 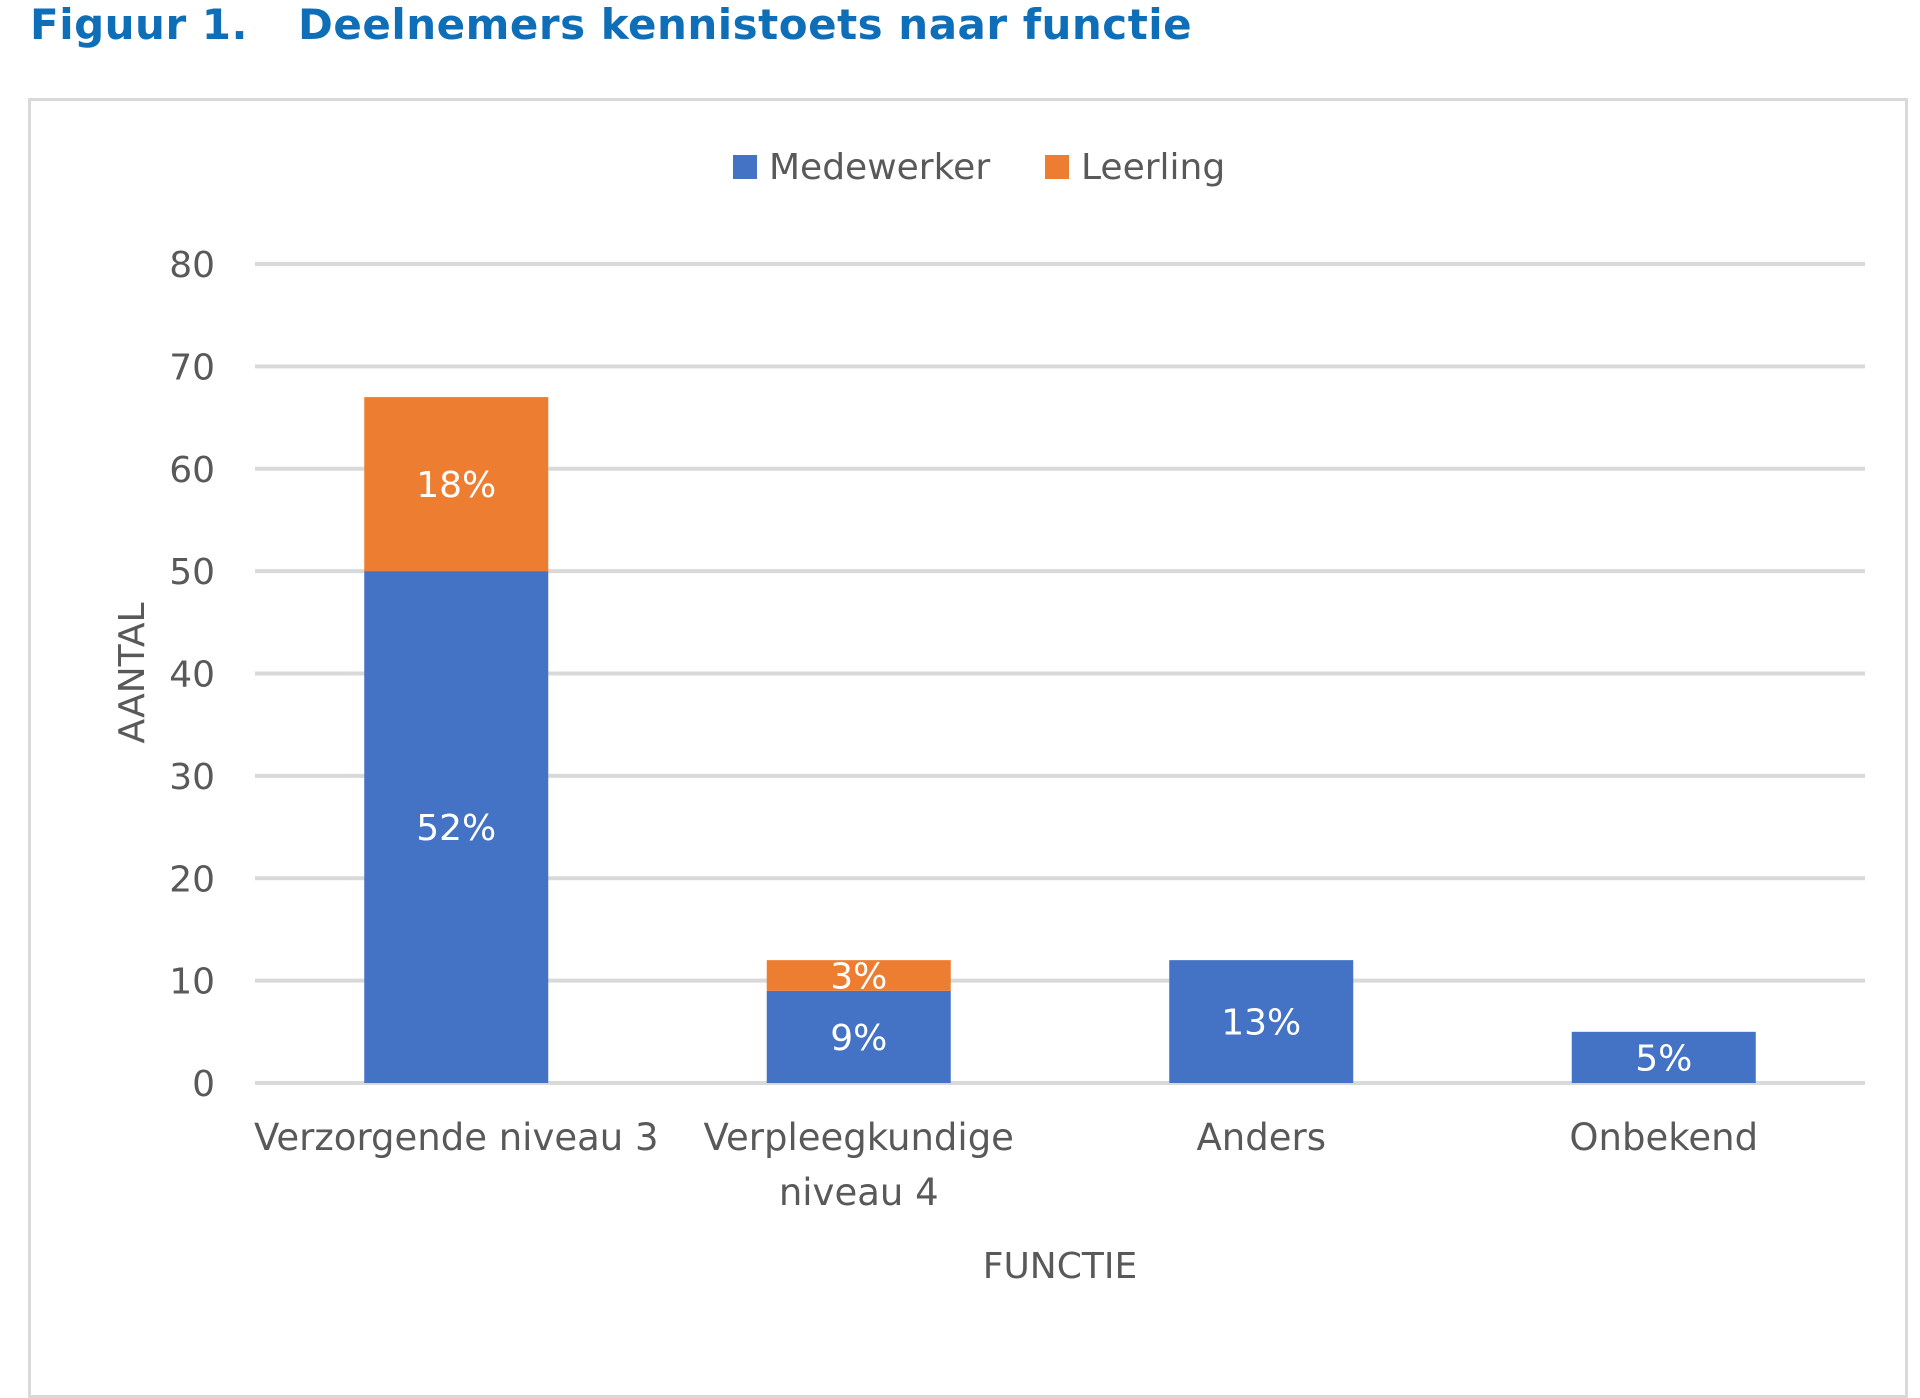 I want to click on data-label: 5%, so click(x=1663, y=1058).